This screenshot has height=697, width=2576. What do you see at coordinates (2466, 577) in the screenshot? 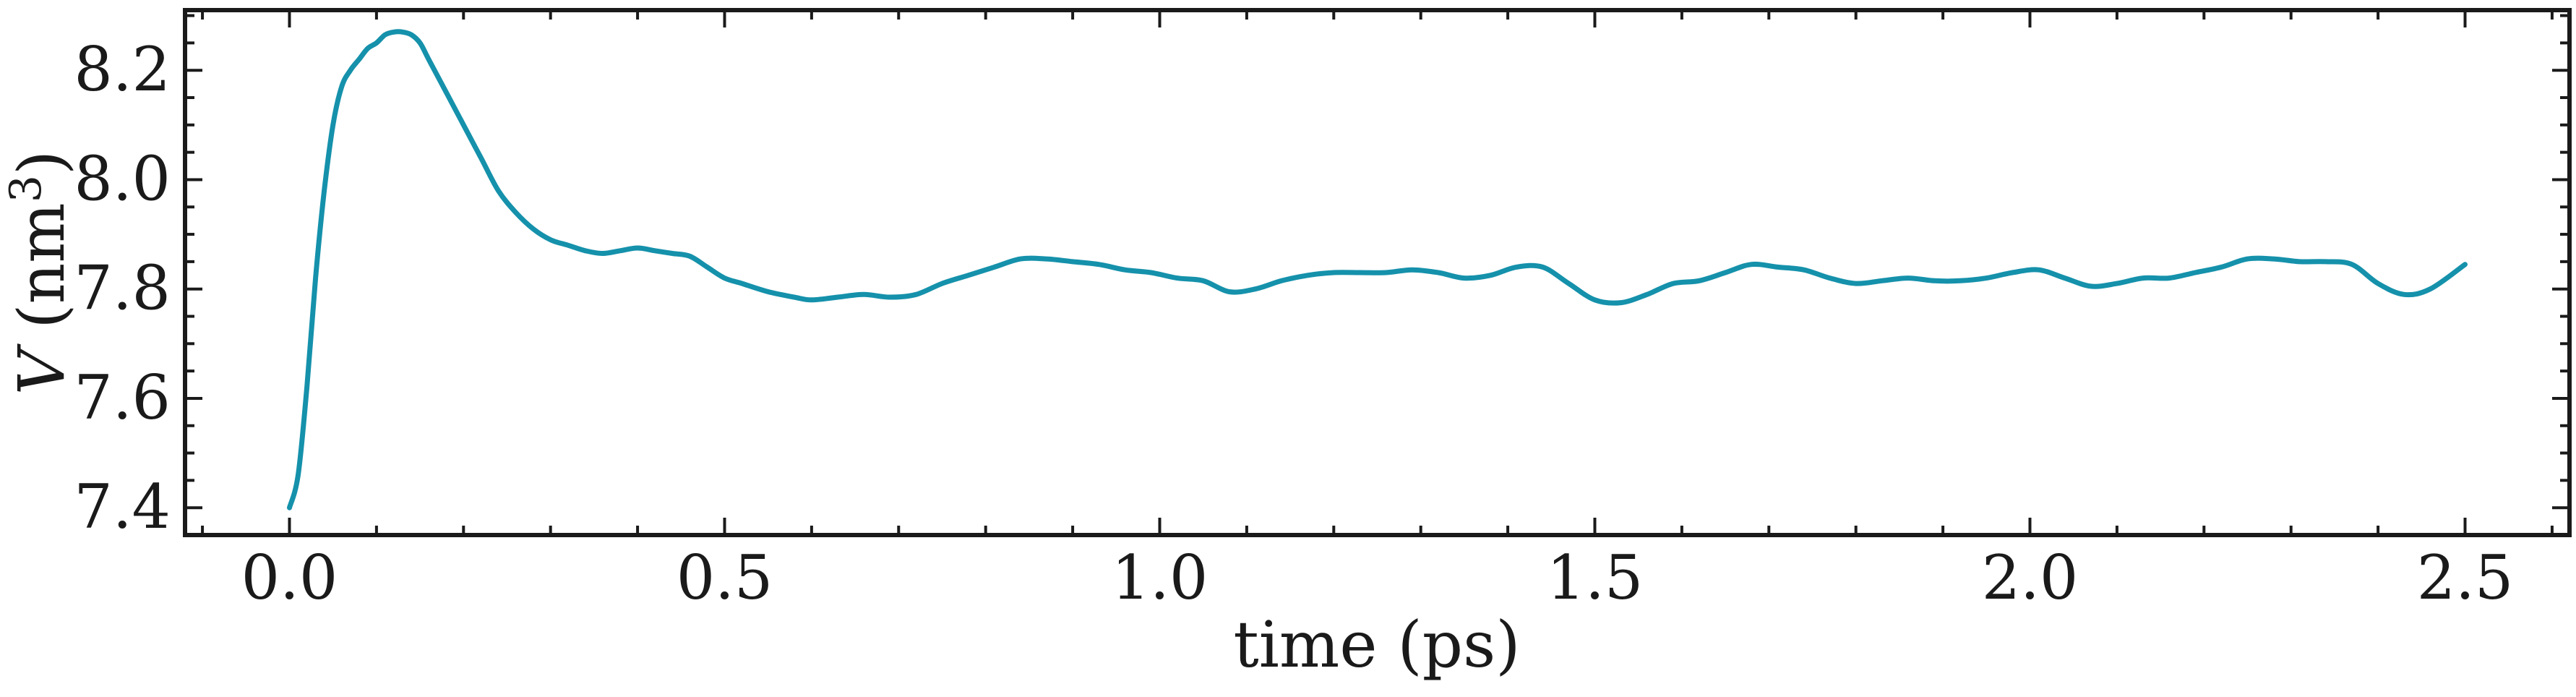
I see `x-tick-label: 2.5` at bounding box center [2466, 577].